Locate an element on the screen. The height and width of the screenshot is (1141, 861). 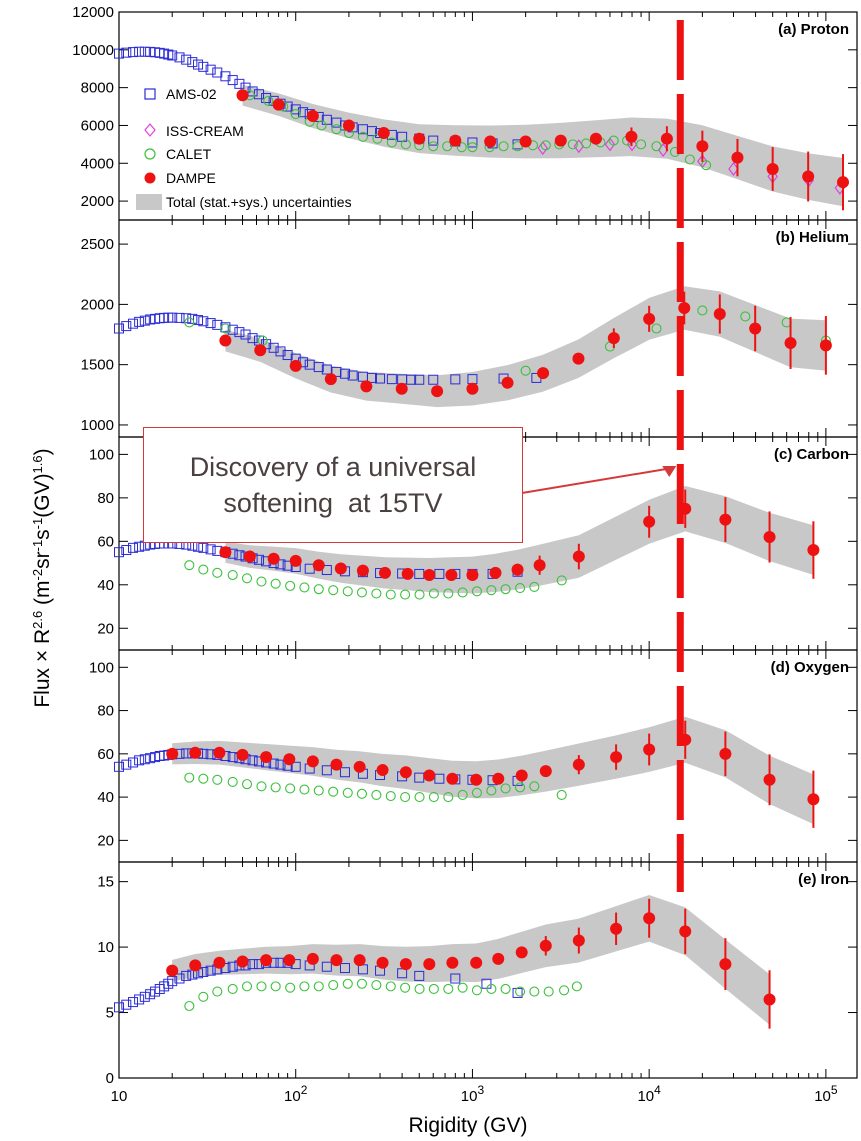
y-axis-title: Flux × R2.6 (m-2sr-1s-1(GV)1.6) is located at coordinates (42, 577).